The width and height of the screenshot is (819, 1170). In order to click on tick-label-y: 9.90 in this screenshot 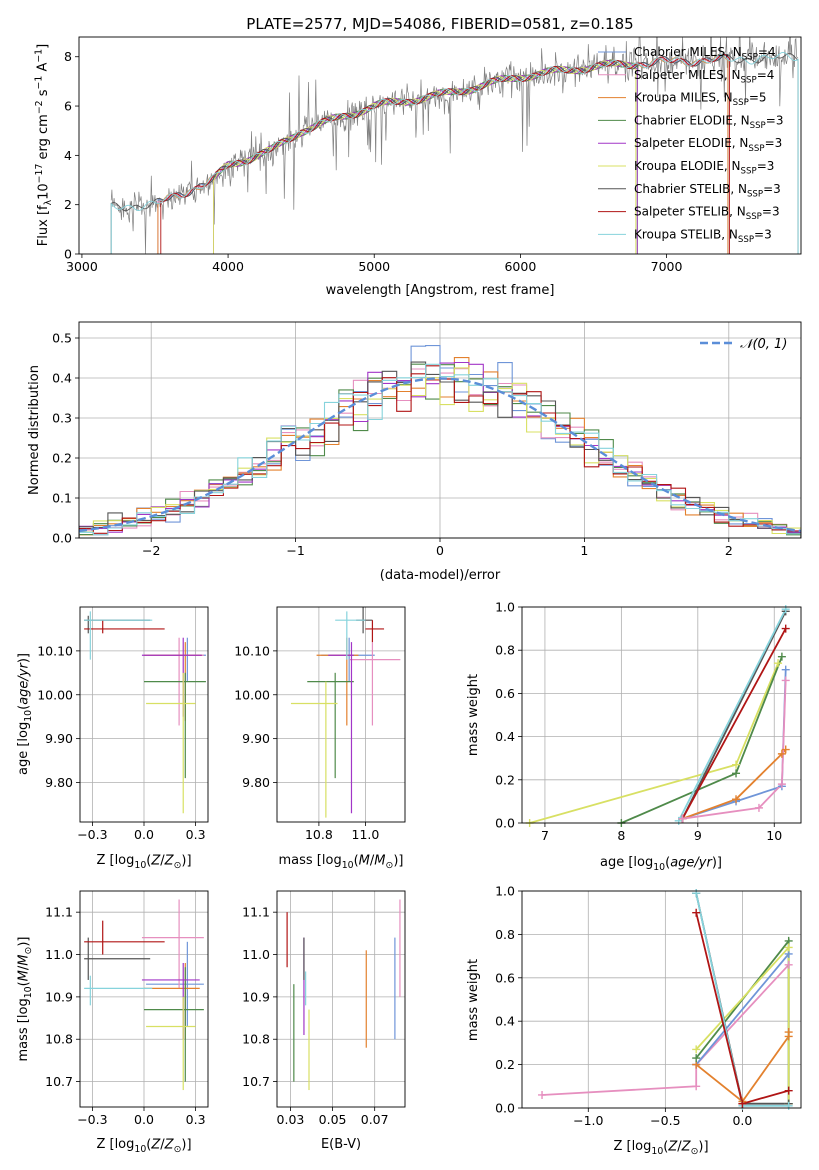, I will do `click(256, 738)`.